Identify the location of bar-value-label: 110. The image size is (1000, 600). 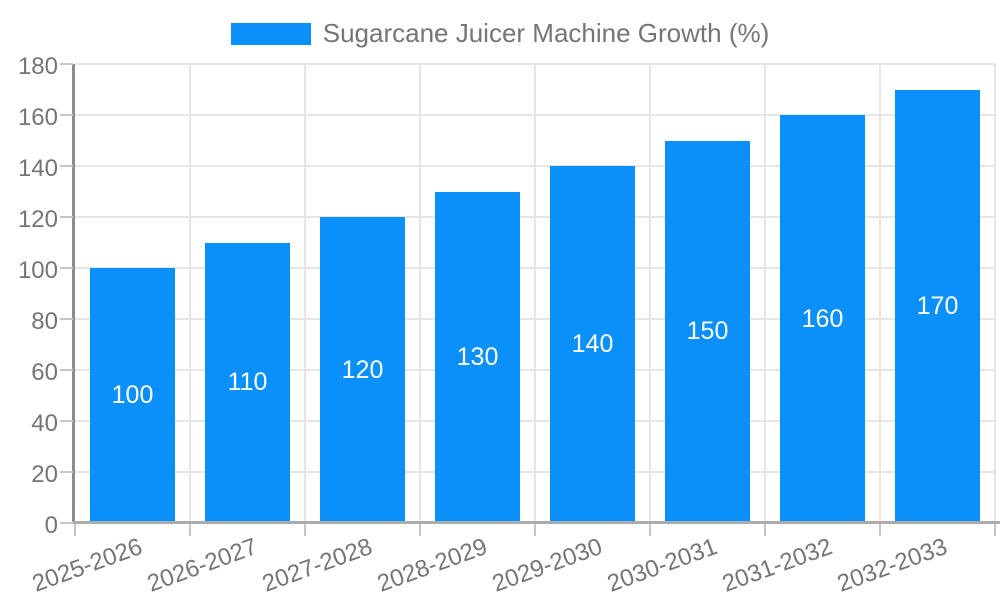
(247, 382).